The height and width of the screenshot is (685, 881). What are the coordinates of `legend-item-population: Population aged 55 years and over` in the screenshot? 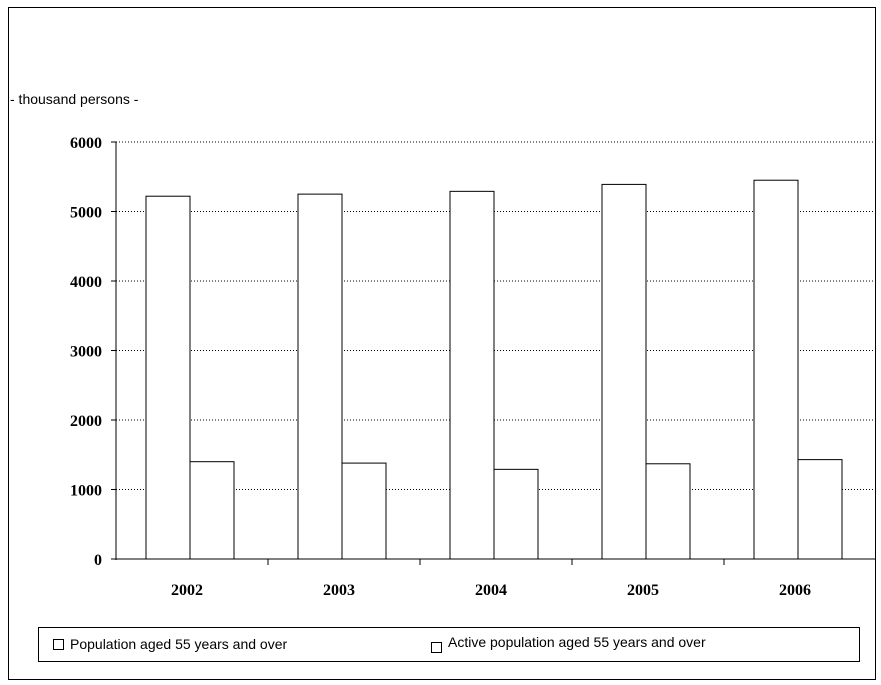 It's located at (170, 644).